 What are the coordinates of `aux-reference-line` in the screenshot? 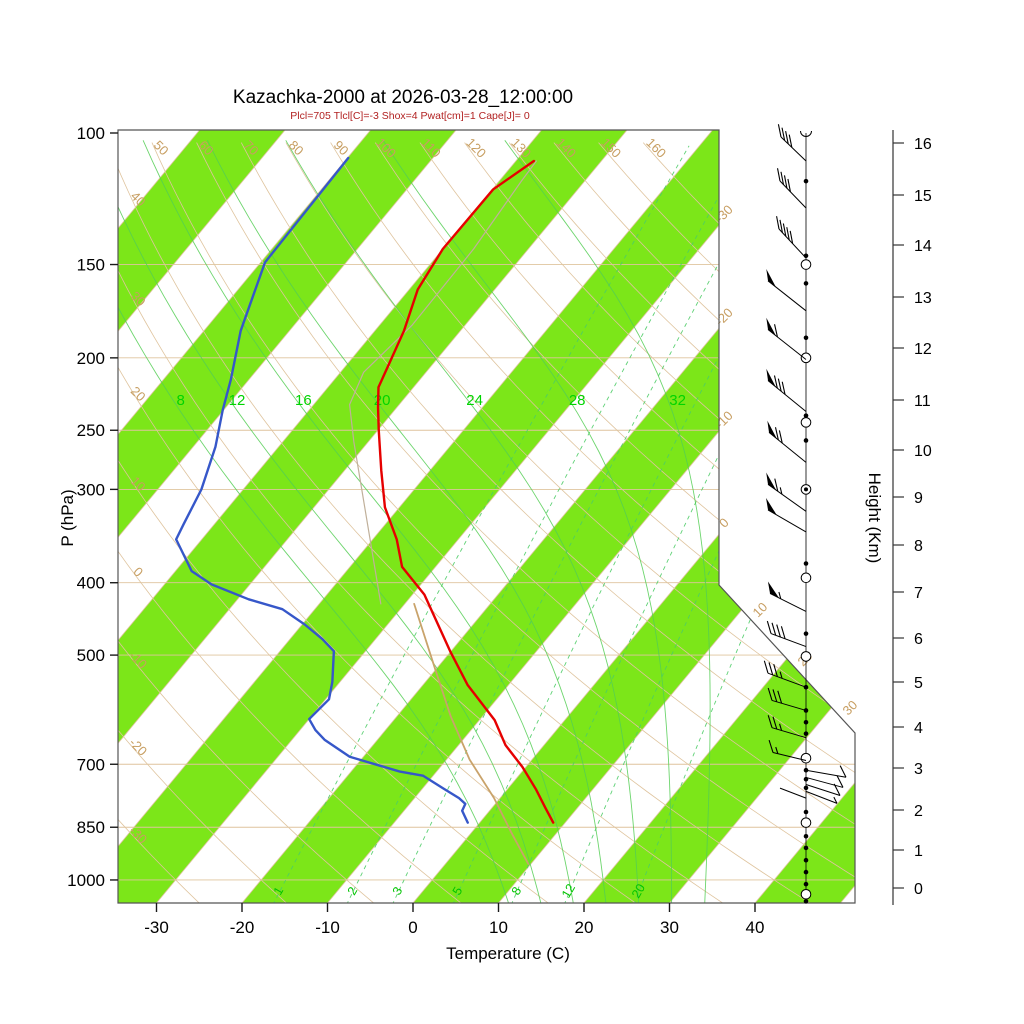 It's located at (443, 382).